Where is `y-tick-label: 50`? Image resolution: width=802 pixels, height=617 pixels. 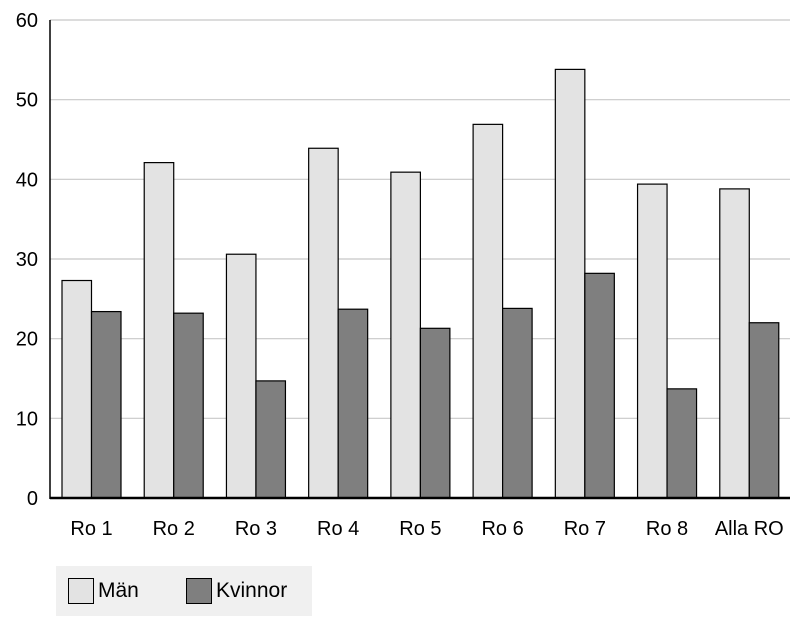
y-tick-label: 50 is located at coordinates (27, 101).